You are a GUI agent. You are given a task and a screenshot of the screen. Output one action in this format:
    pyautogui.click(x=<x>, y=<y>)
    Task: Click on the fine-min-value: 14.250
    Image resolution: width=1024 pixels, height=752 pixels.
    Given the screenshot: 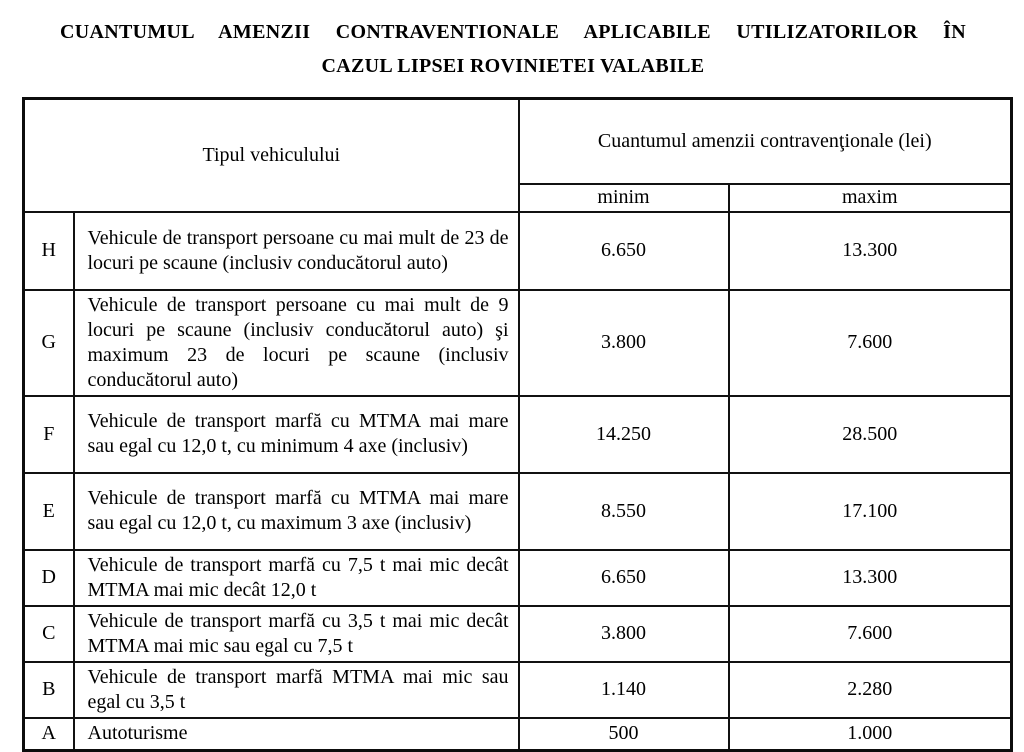 What is the action you would take?
    pyautogui.click(x=623, y=434)
    